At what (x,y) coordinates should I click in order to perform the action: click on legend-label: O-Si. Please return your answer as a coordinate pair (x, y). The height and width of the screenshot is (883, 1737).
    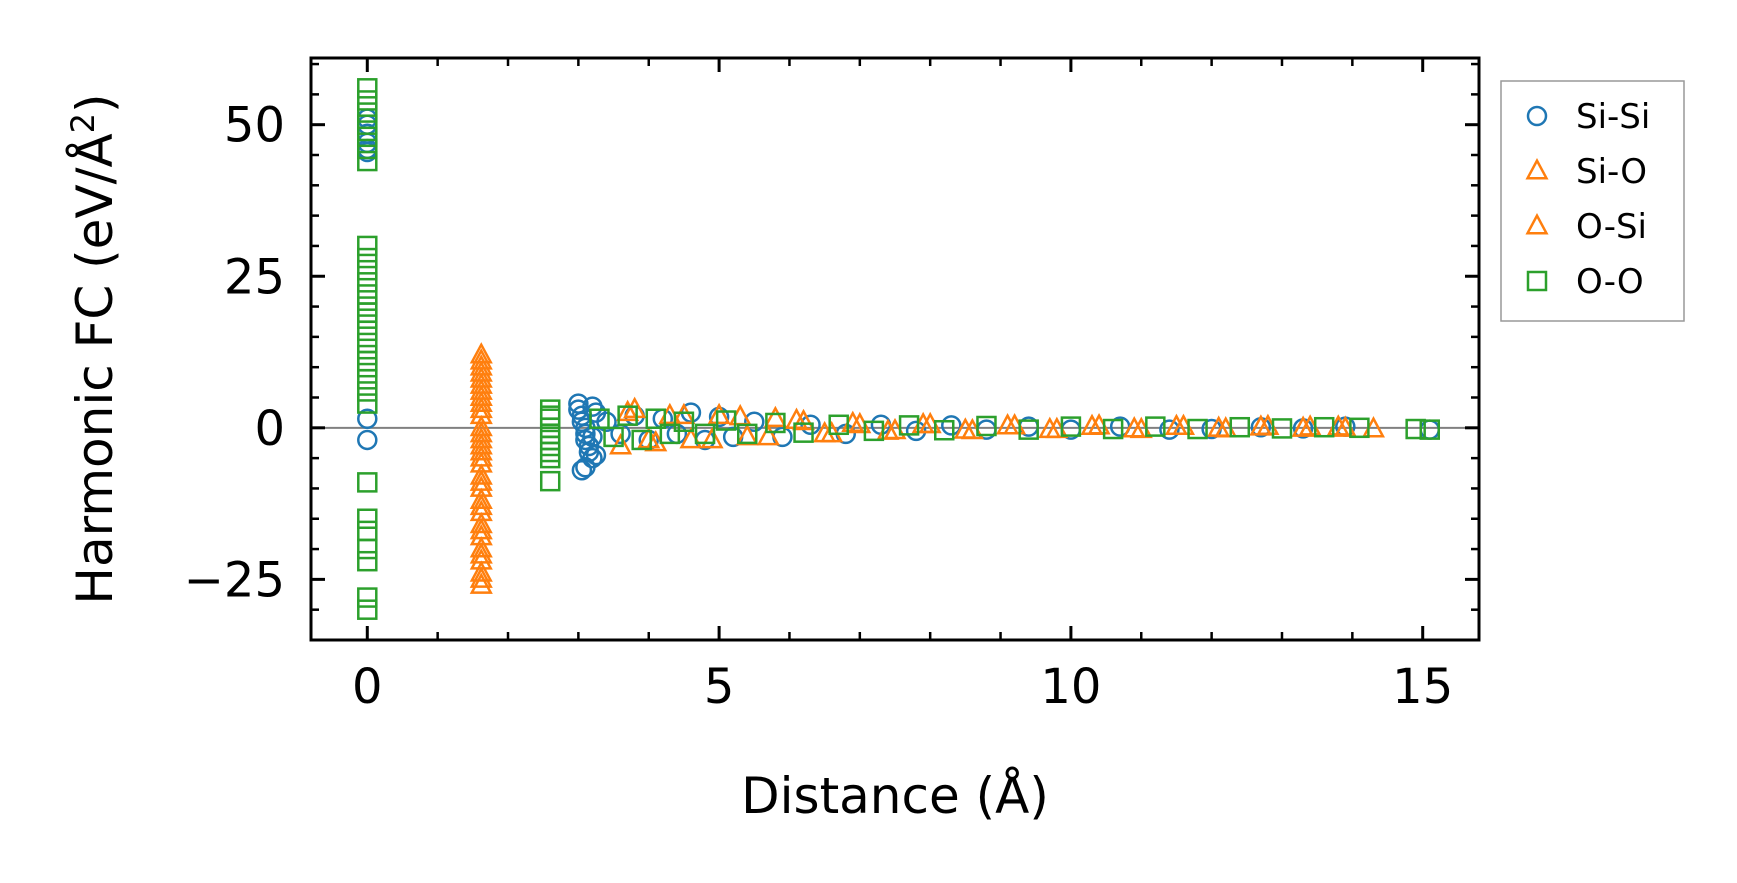
    Looking at the image, I should click on (1611, 227).